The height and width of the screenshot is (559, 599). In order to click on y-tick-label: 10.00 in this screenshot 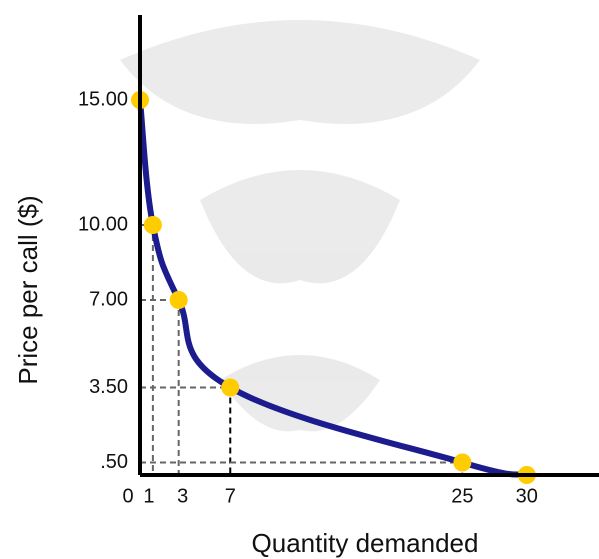, I will do `click(103, 224)`.